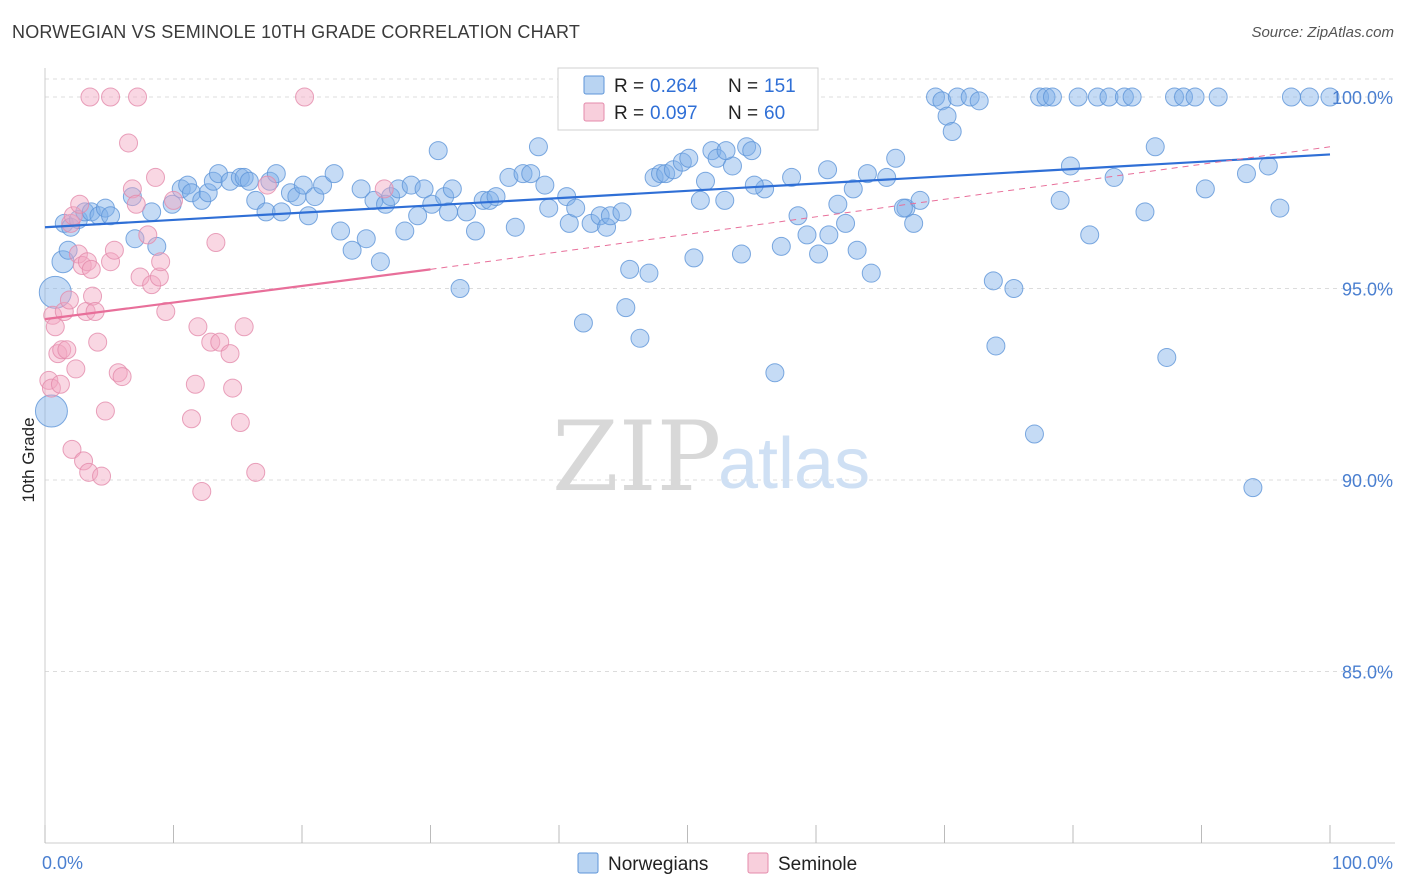  Describe the element at coordinates (1322, 32) in the screenshot. I see `source-label: Source: ZipAtlas.com` at that location.